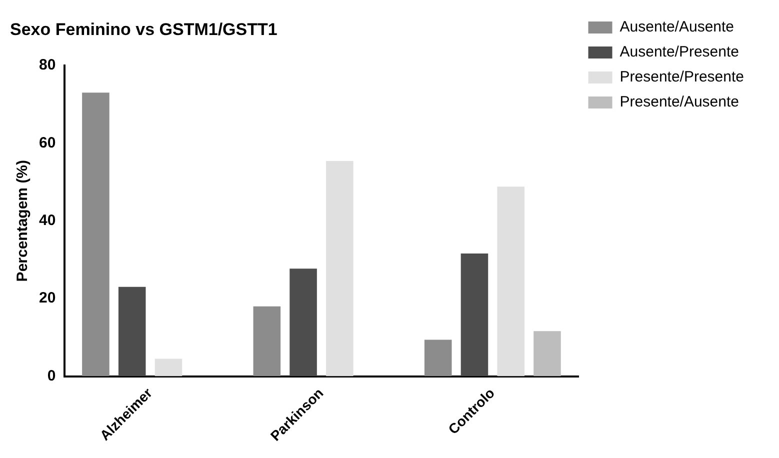 The height and width of the screenshot is (458, 779). Describe the element at coordinates (47, 298) in the screenshot. I see `y-tick-label: 20` at that location.